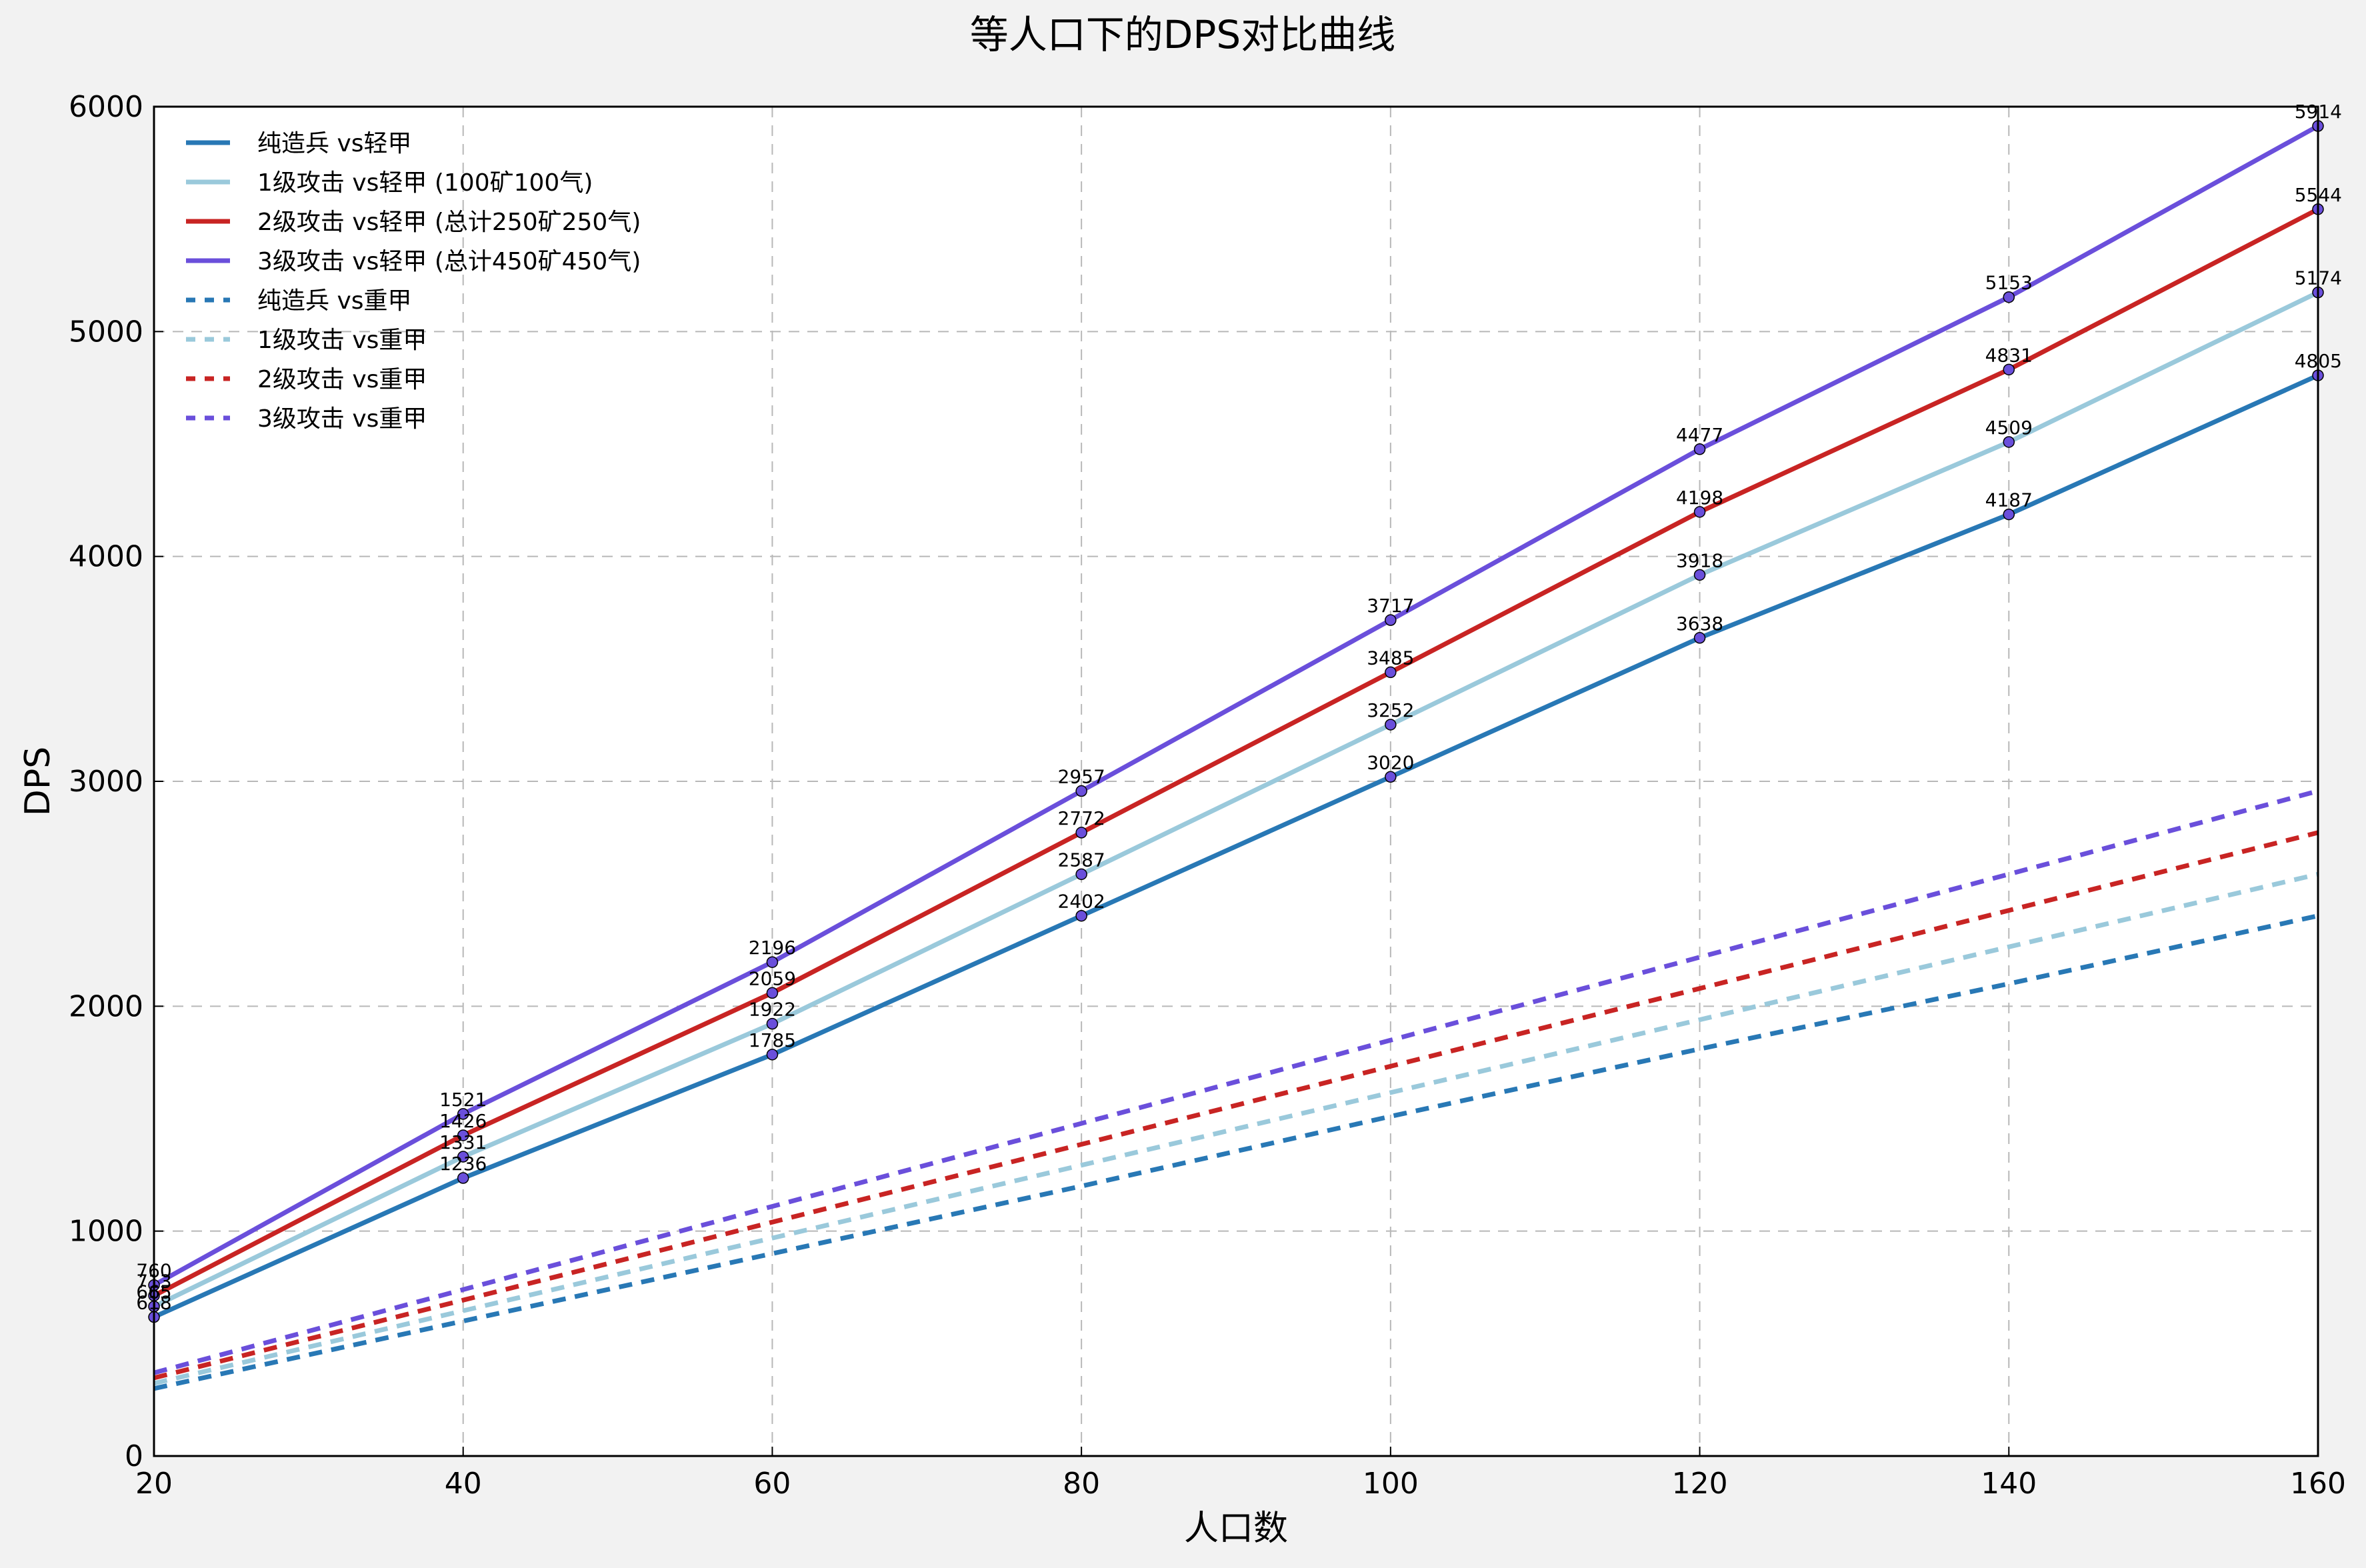 Image resolution: width=2366 pixels, height=1568 pixels. What do you see at coordinates (1699, 624) in the screenshot?
I see `data-point-label: 3638` at bounding box center [1699, 624].